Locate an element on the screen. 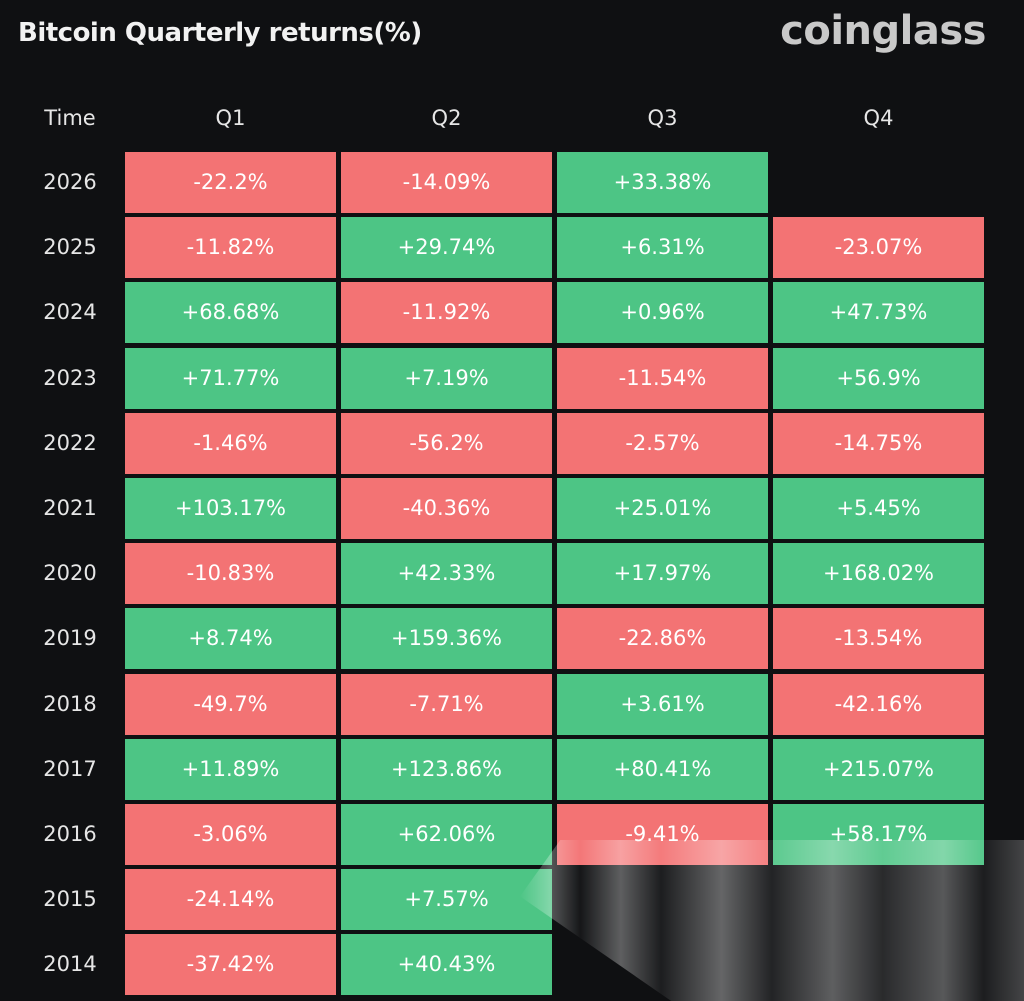  coinglass-logo: coinglass is located at coordinates (883, 31).